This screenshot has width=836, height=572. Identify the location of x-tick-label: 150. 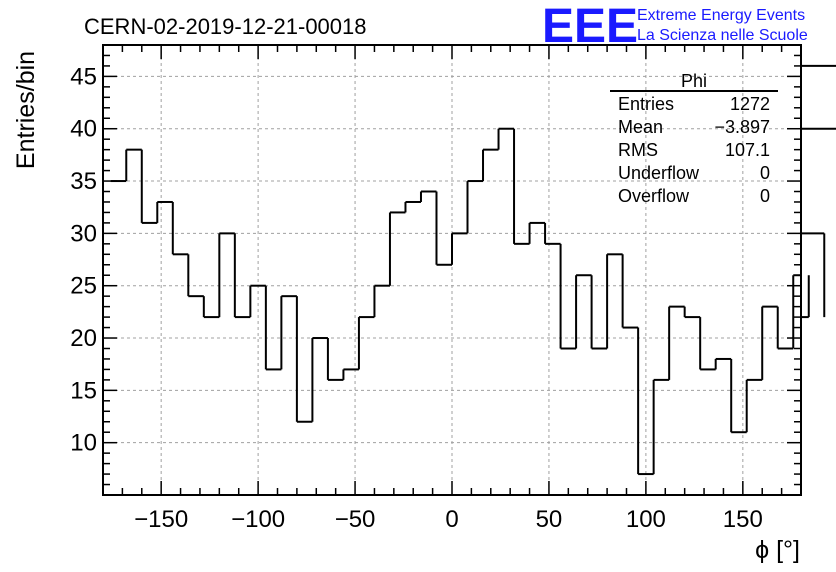
(743, 519).